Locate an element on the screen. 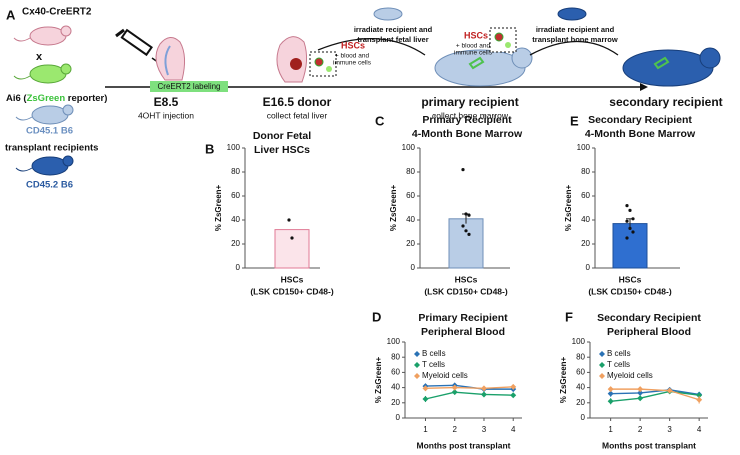 Image resolution: width=740 pixels, height=455 pixels. cells-box is located at coordinates (503, 40).